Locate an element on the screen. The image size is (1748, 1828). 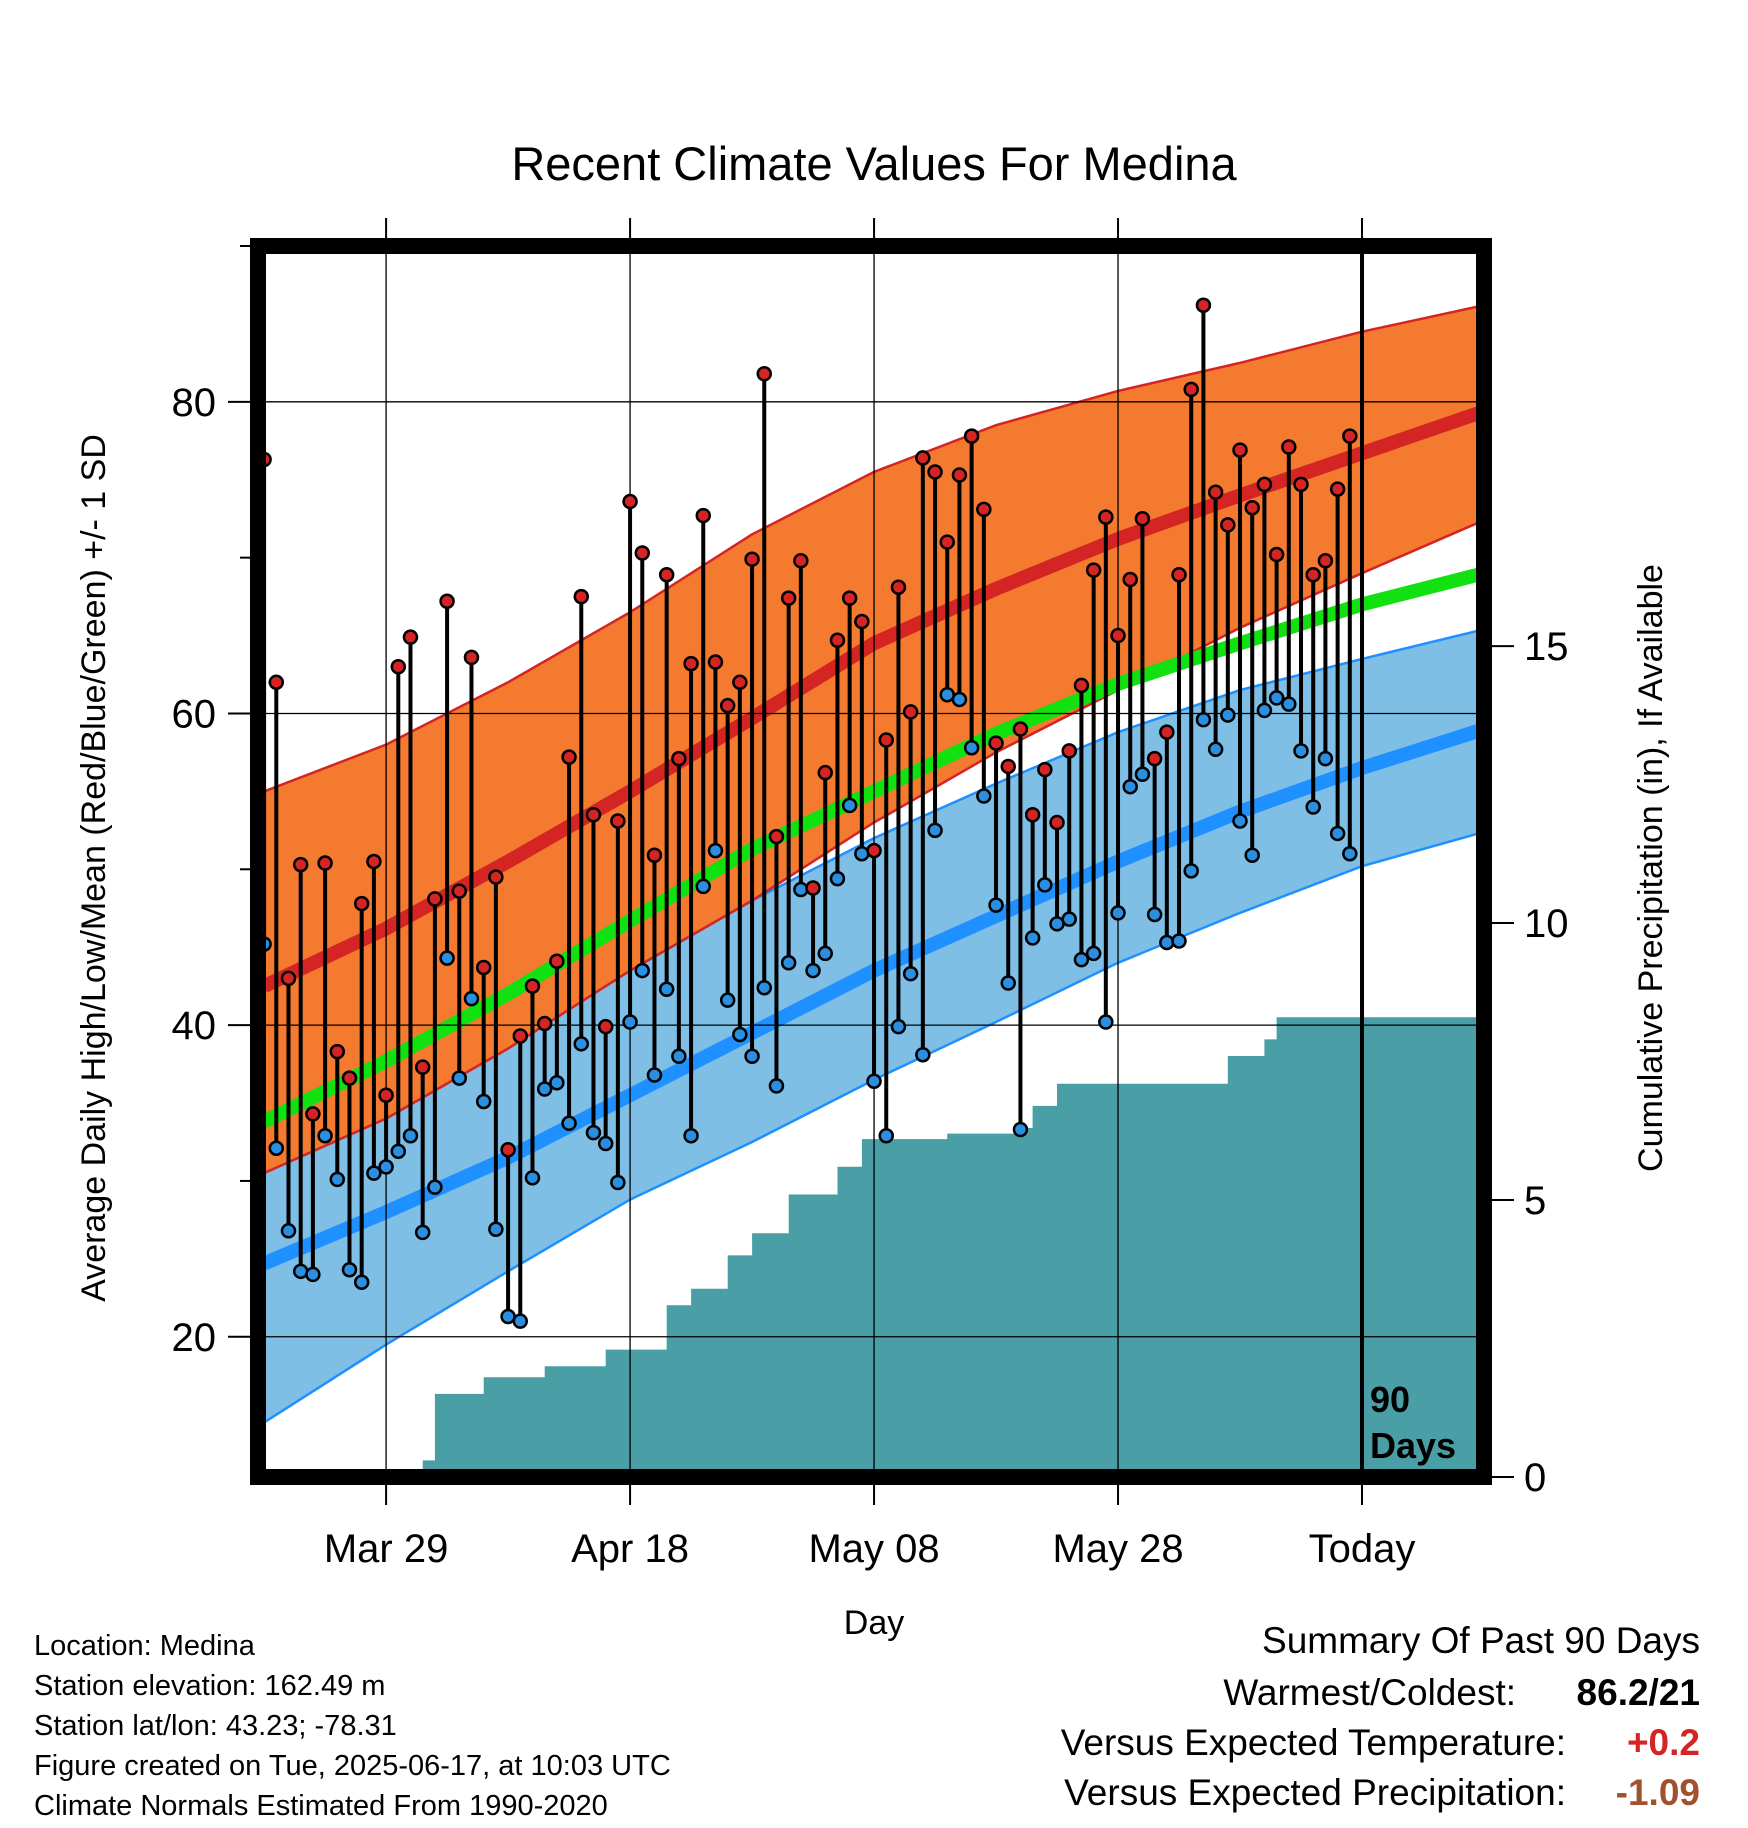
x-tick-label: Mar 29 is located at coordinates (386, 1549).